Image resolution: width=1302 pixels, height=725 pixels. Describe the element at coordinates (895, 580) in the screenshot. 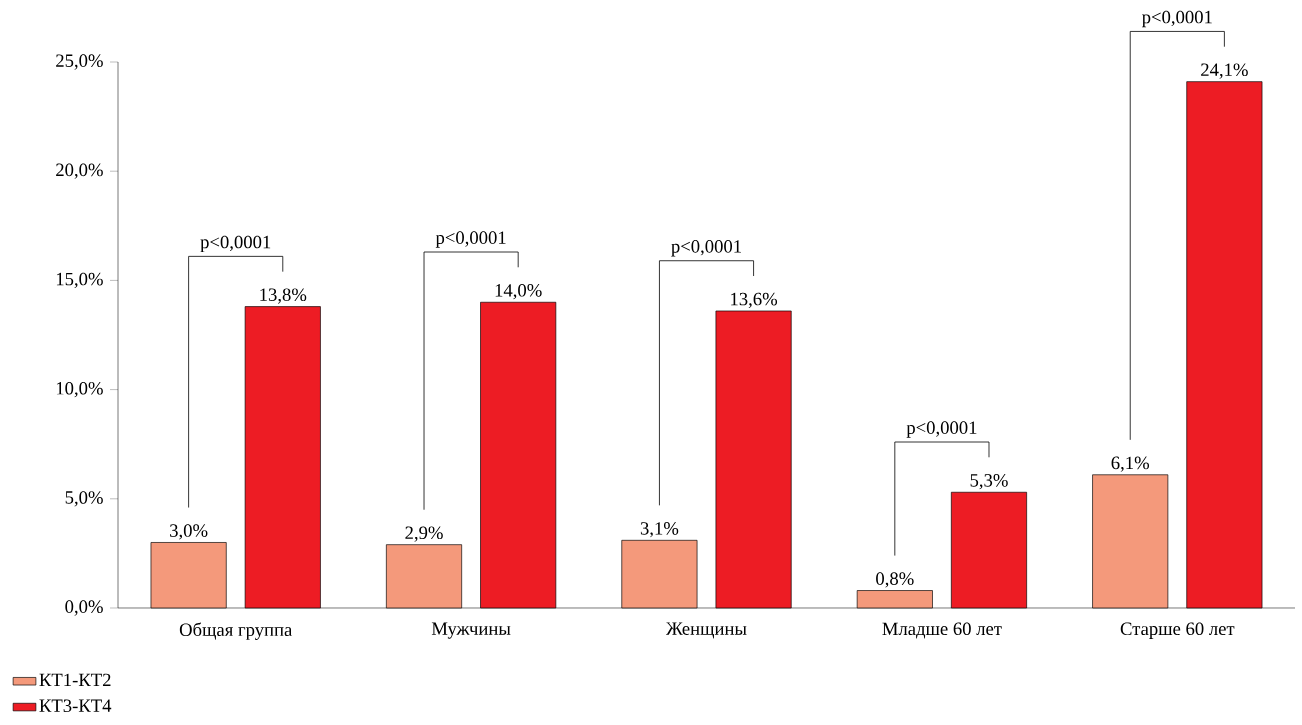

I see `data-label: 0,8%` at that location.